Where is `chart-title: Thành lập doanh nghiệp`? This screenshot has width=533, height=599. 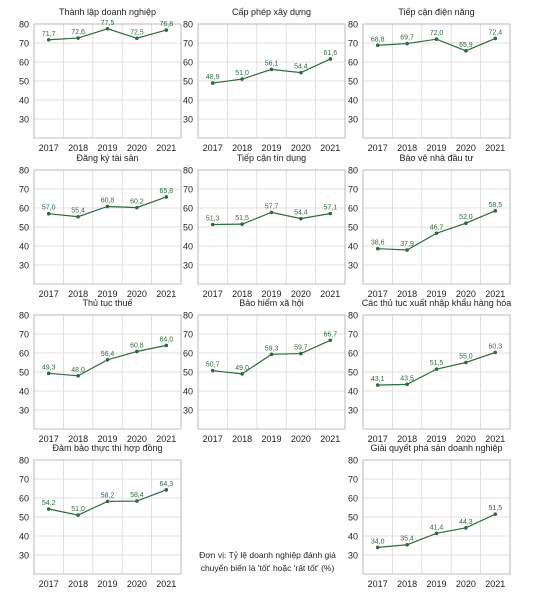
chart-title: Thành lập doanh nghiệp is located at coordinates (107, 12).